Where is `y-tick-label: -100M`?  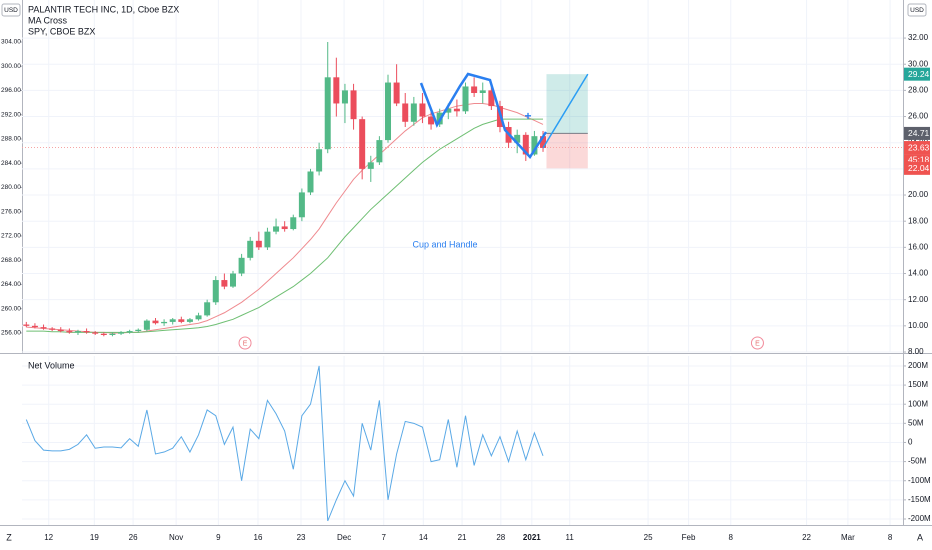
y-tick-label: -100M is located at coordinates (919, 480).